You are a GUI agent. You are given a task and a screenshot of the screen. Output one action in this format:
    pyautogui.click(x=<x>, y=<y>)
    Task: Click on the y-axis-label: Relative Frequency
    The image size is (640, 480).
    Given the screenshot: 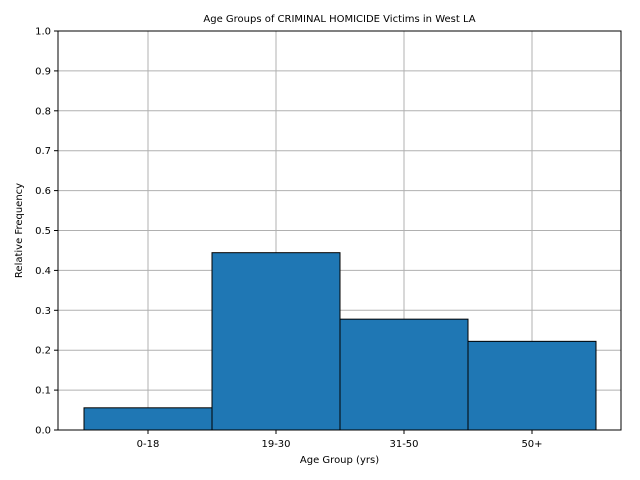 What is the action you would take?
    pyautogui.click(x=19, y=230)
    